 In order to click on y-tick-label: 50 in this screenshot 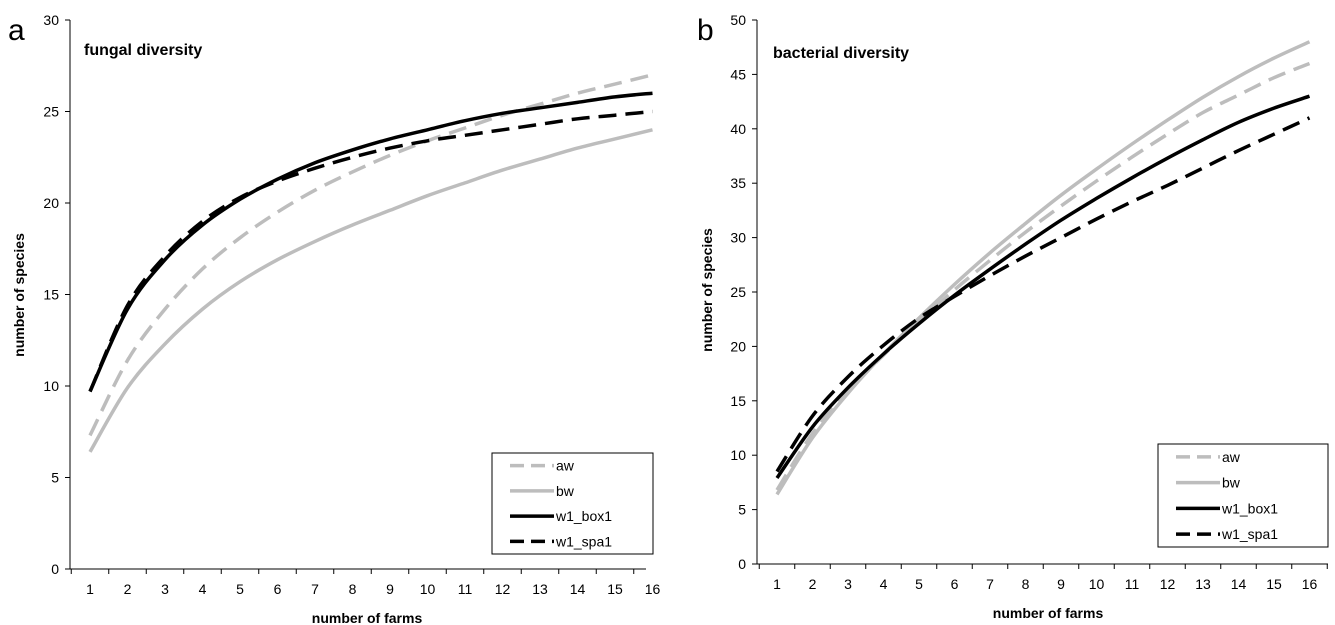, I will do `click(738, 20)`.